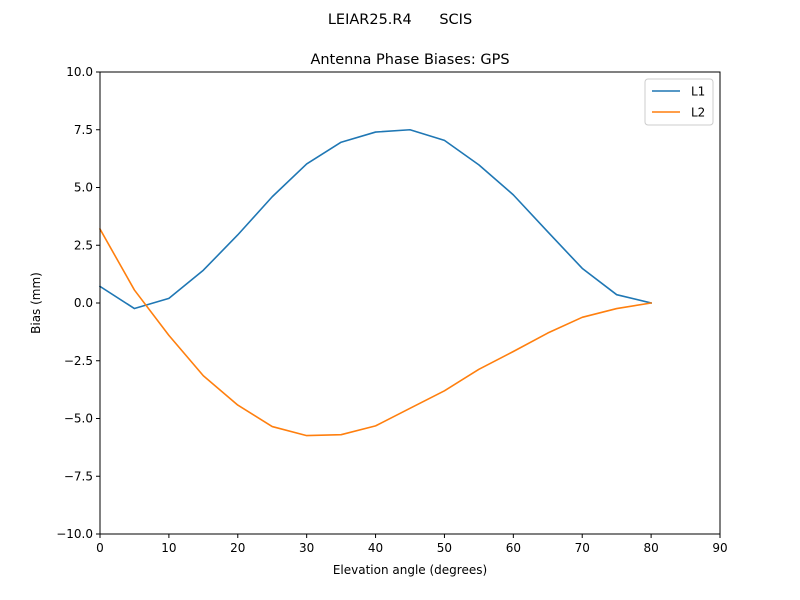  What do you see at coordinates (78, 419) in the screenshot?
I see `y-tick-label: −5.0` at bounding box center [78, 419].